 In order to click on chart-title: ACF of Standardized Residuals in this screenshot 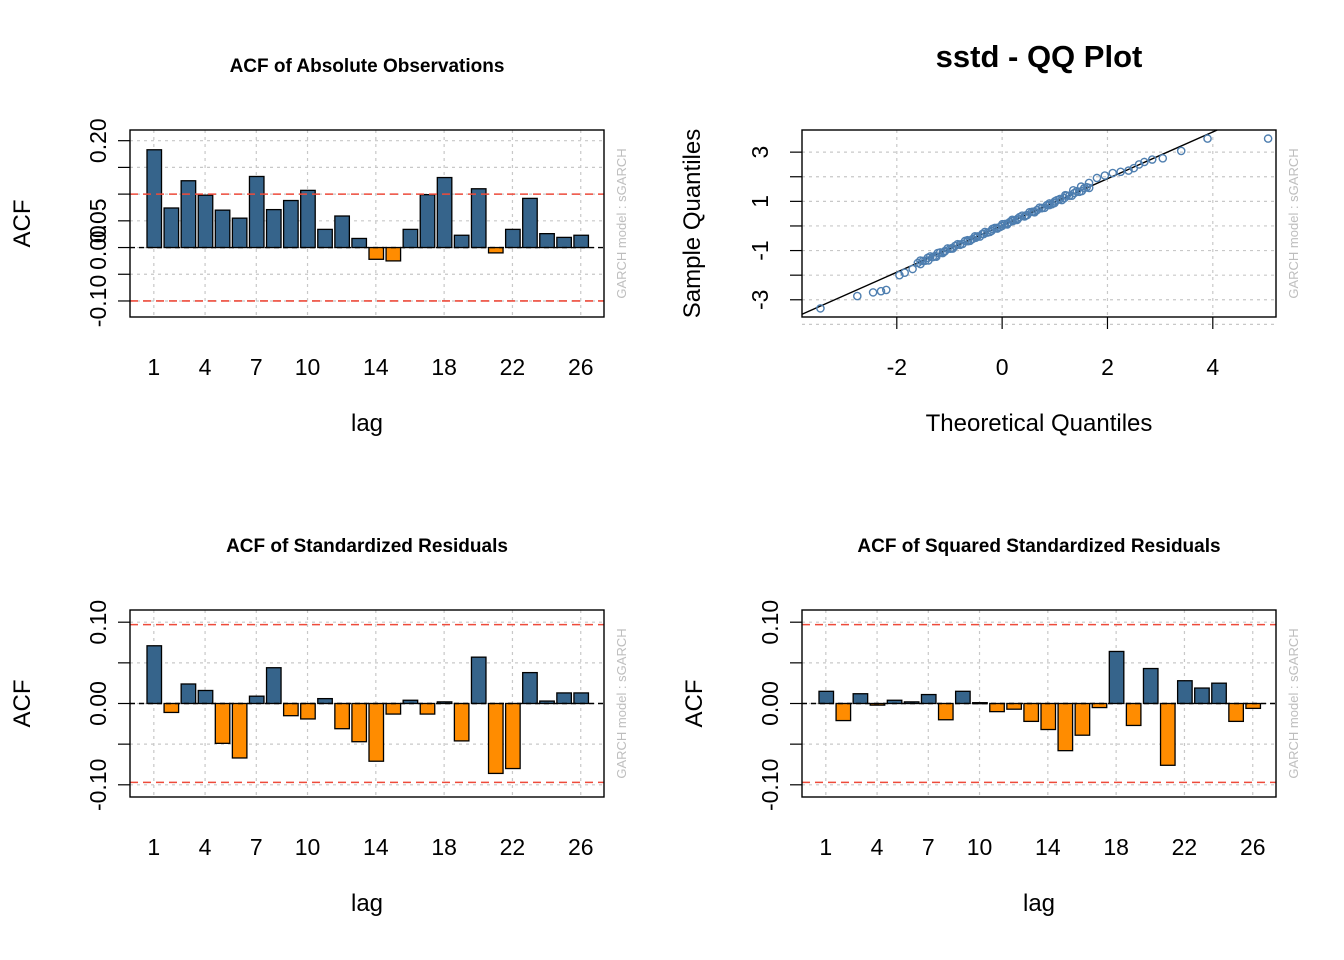, I will do `click(367, 546)`.